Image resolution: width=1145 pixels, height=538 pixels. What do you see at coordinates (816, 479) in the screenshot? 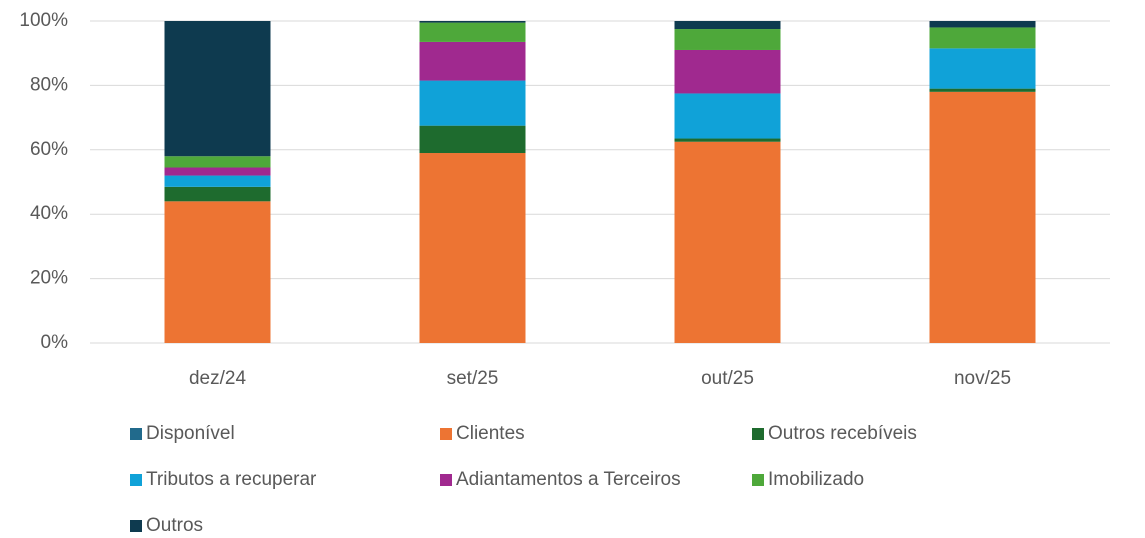
I see `legend-label: Imobilizado` at bounding box center [816, 479].